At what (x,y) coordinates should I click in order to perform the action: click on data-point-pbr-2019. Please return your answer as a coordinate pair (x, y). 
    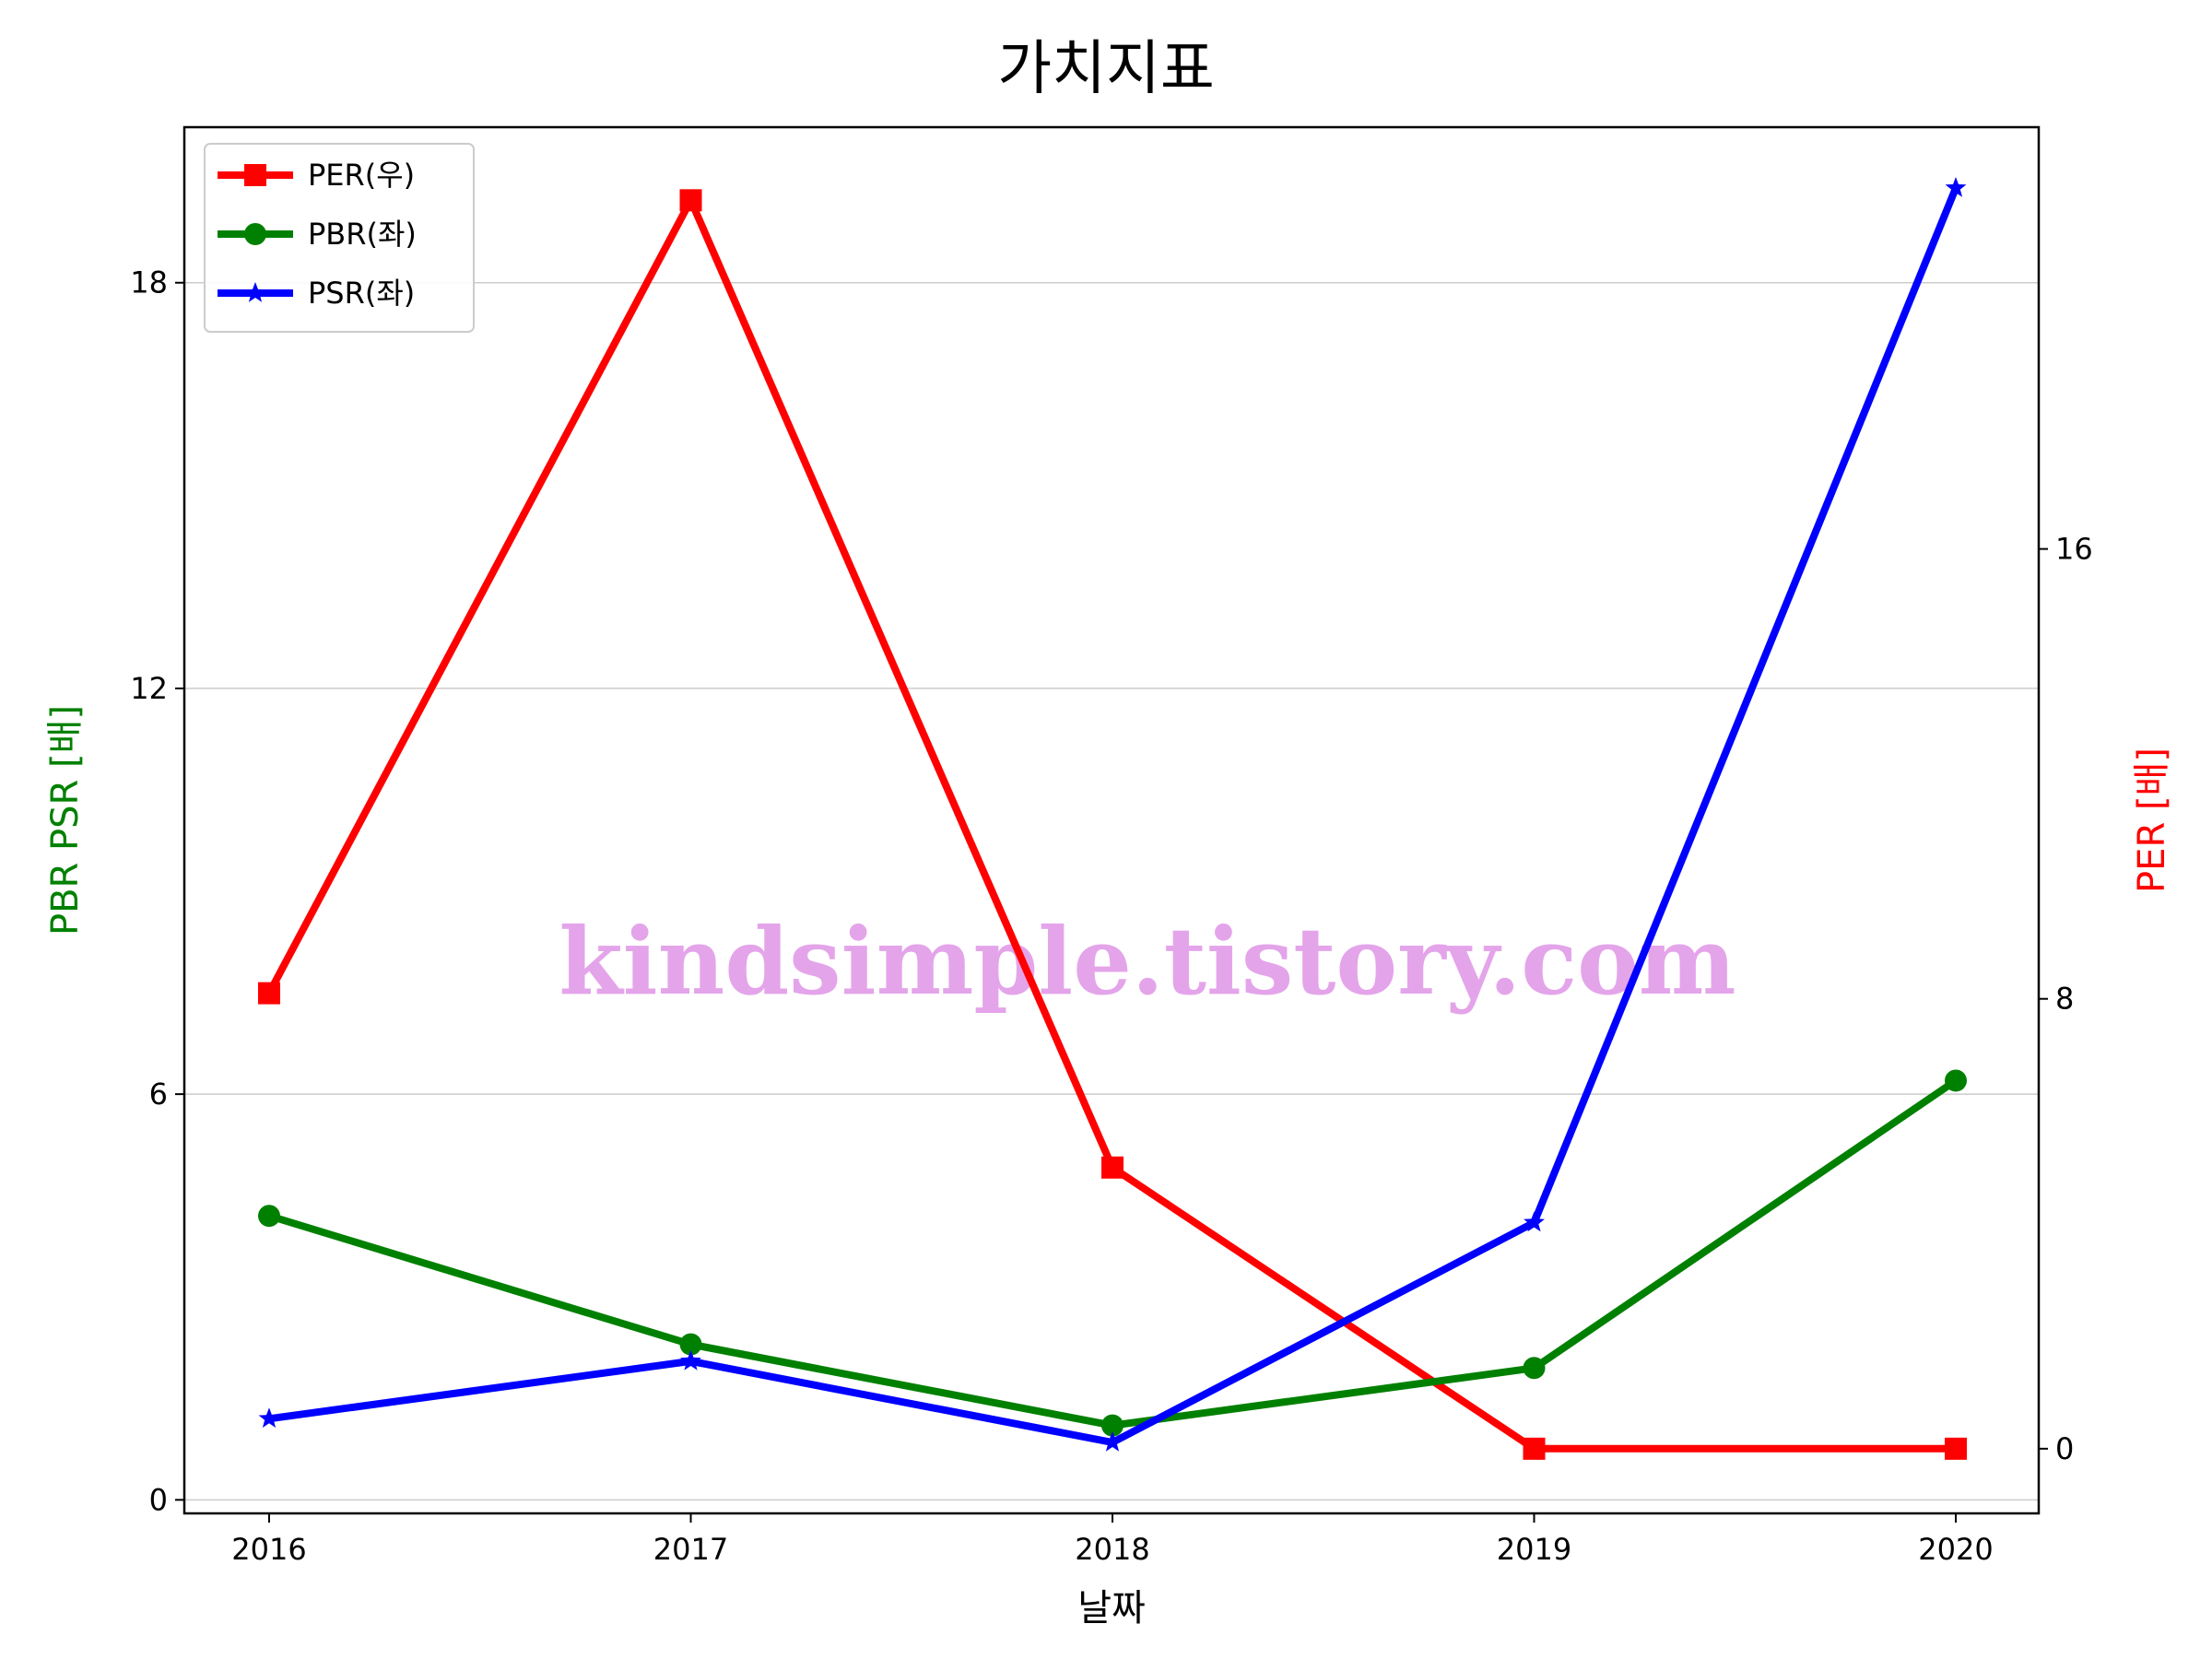
    Looking at the image, I should click on (1534, 1368).